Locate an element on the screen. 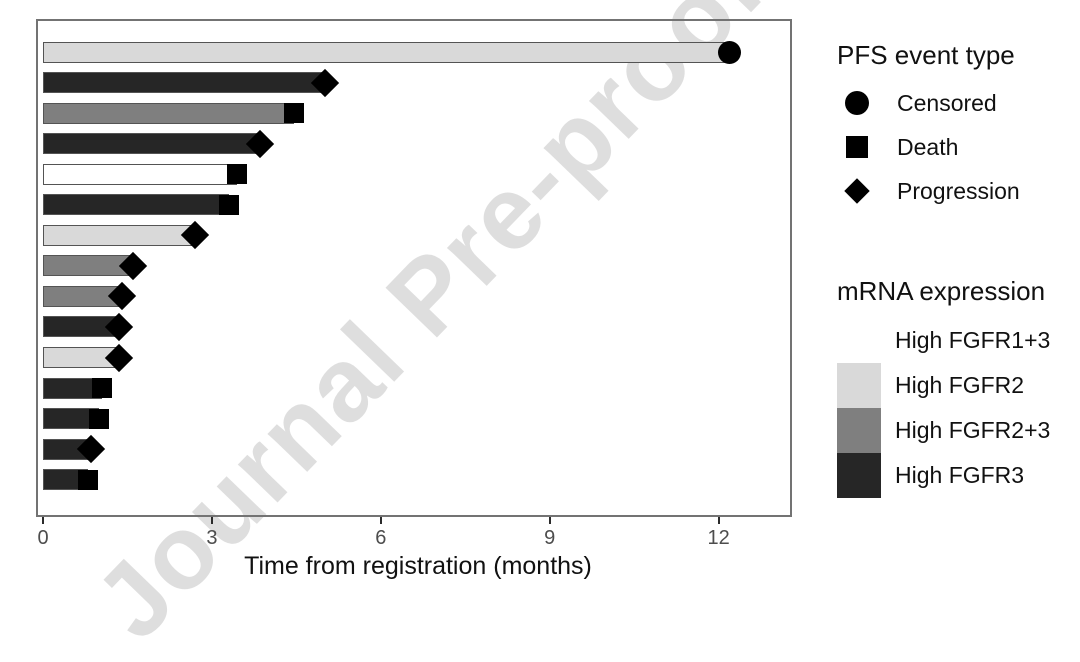 The height and width of the screenshot is (662, 1080). legend-item-fgfr2: High FGFR2 is located at coordinates (943, 385).